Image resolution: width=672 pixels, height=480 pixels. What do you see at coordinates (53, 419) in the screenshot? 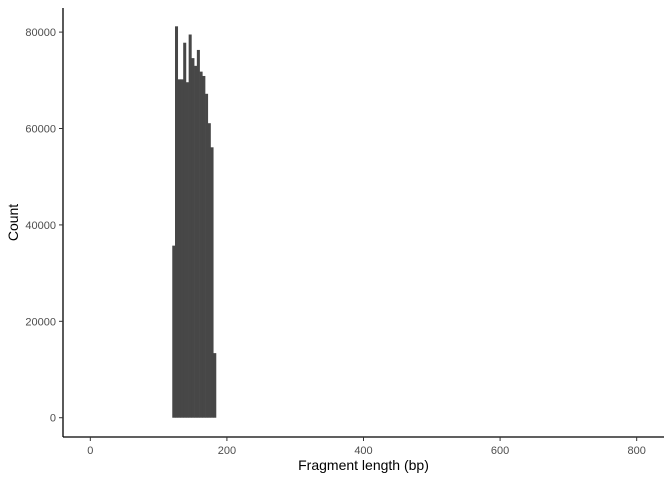
I see `y-tick-label-0: 0` at bounding box center [53, 419].